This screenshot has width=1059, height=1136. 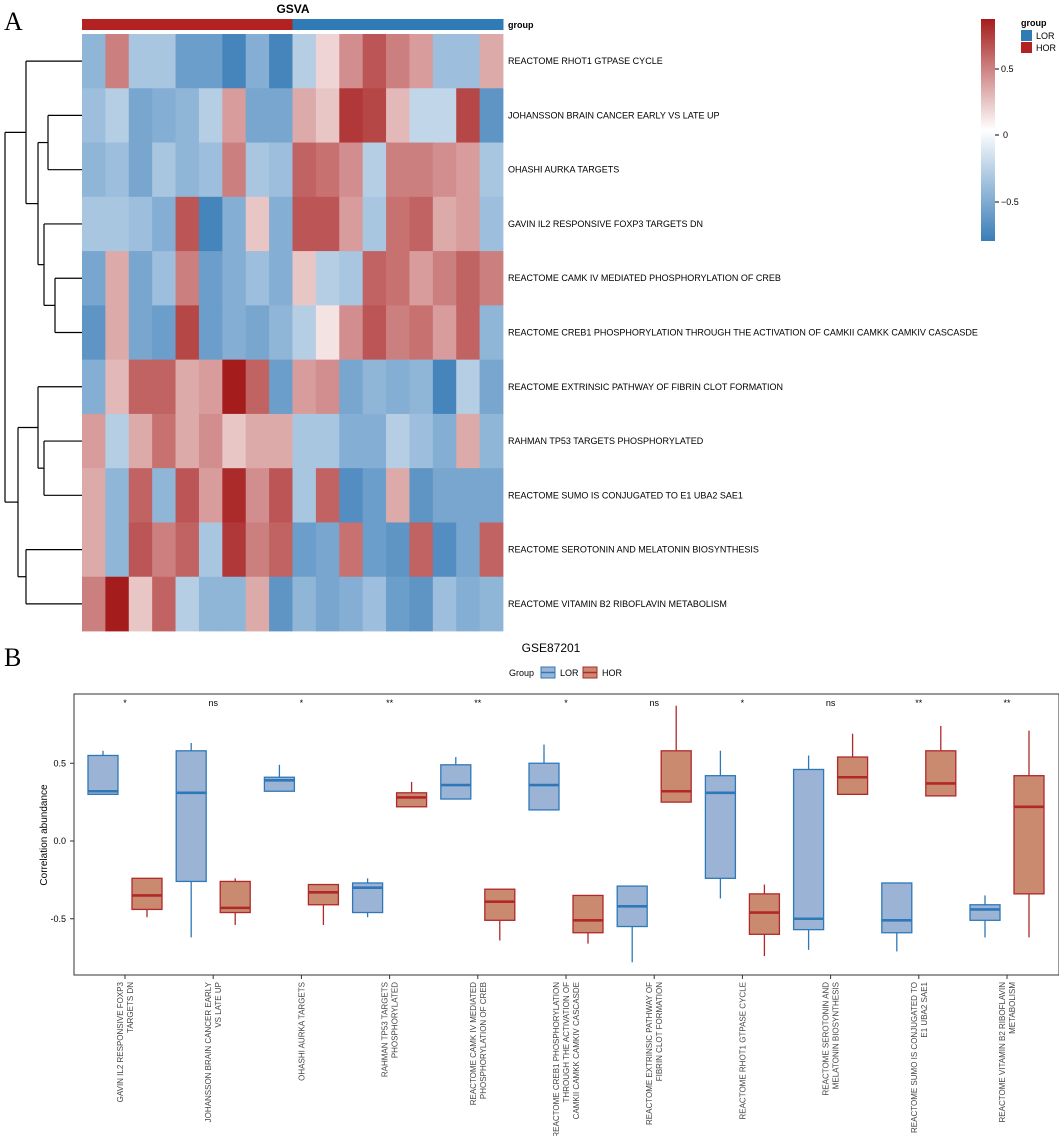 What do you see at coordinates (1034, 23) in the screenshot?
I see `group-legend-title: group` at bounding box center [1034, 23].